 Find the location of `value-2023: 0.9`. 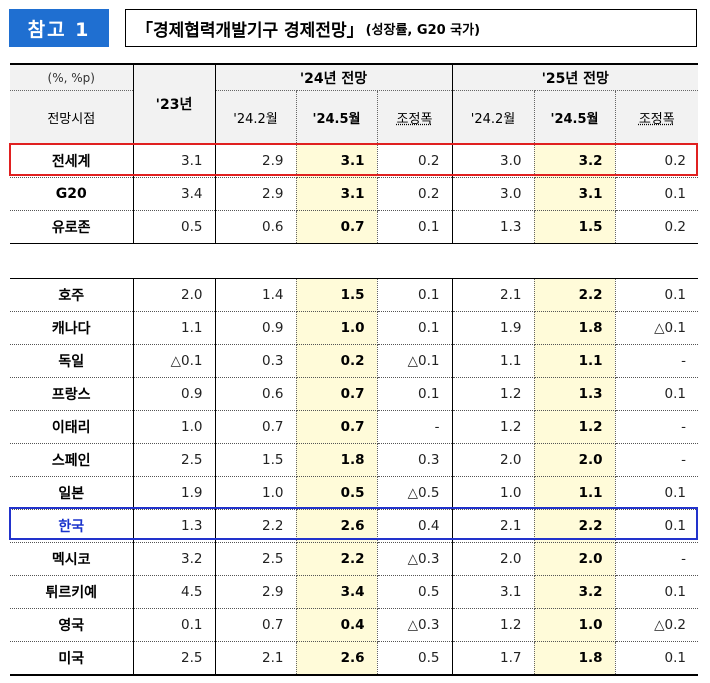

value-2023: 0.9 is located at coordinates (174, 394).